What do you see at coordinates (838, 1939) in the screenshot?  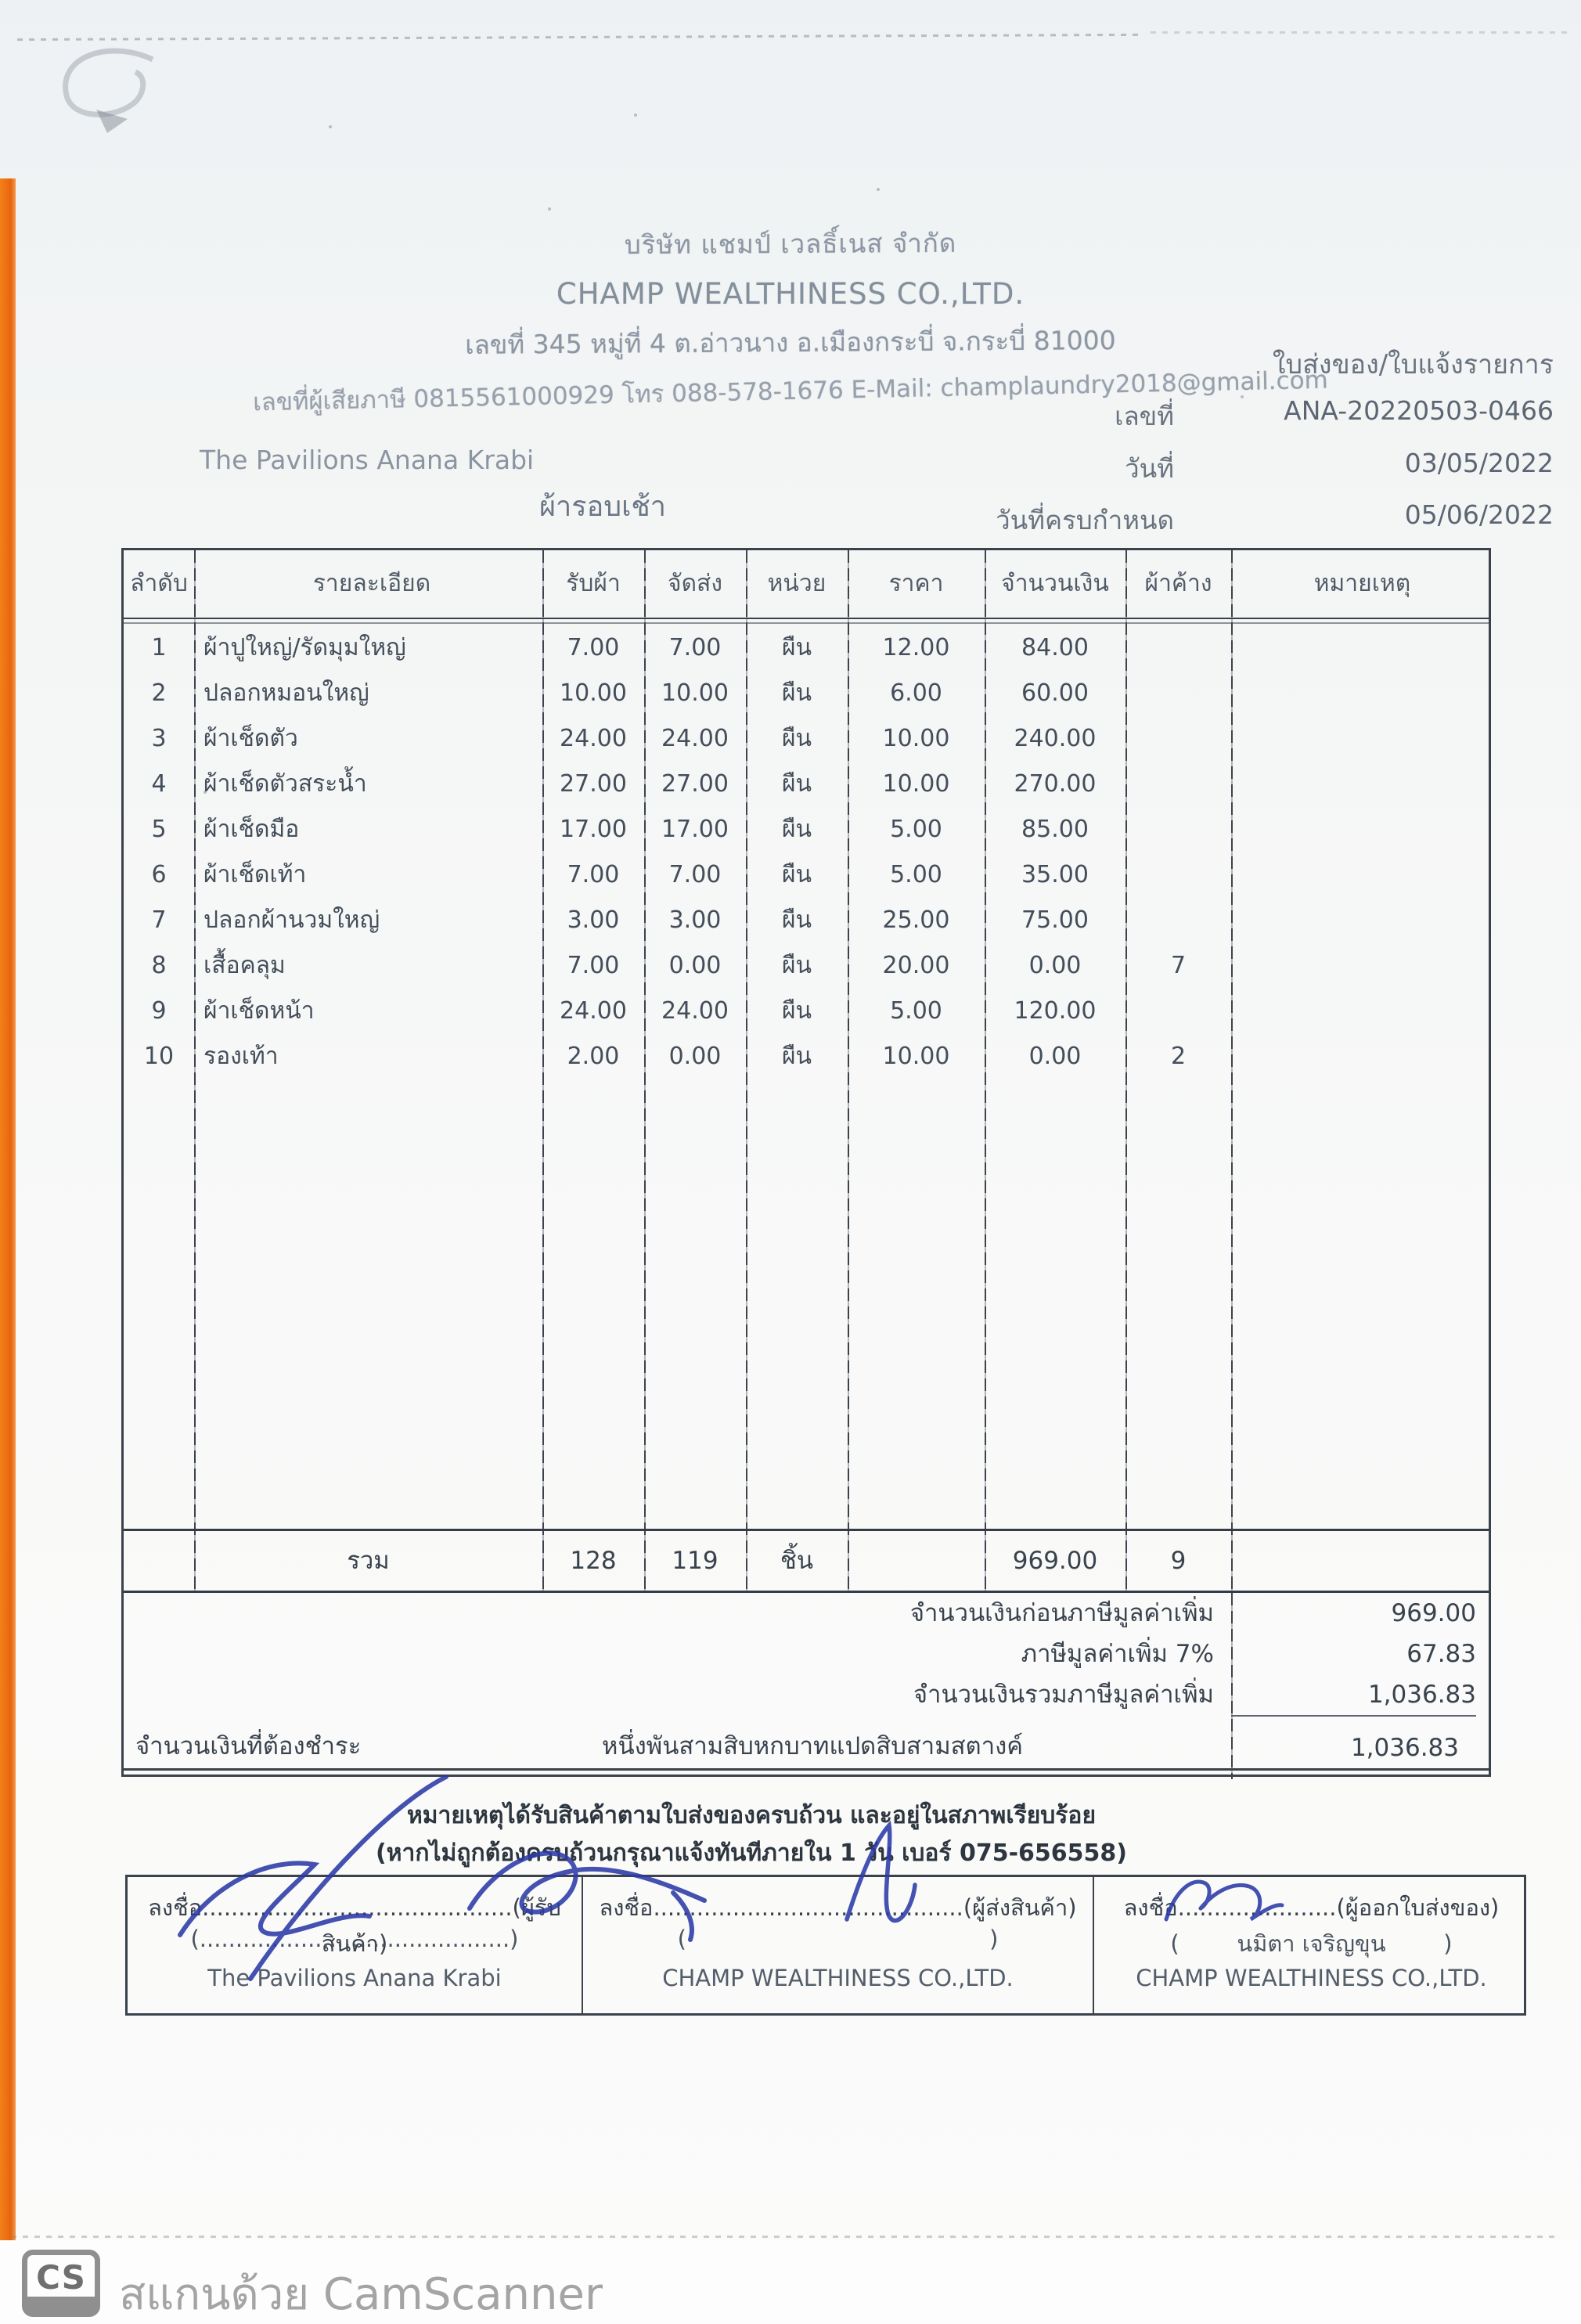 I see `sender-name-line: ( )` at bounding box center [838, 1939].